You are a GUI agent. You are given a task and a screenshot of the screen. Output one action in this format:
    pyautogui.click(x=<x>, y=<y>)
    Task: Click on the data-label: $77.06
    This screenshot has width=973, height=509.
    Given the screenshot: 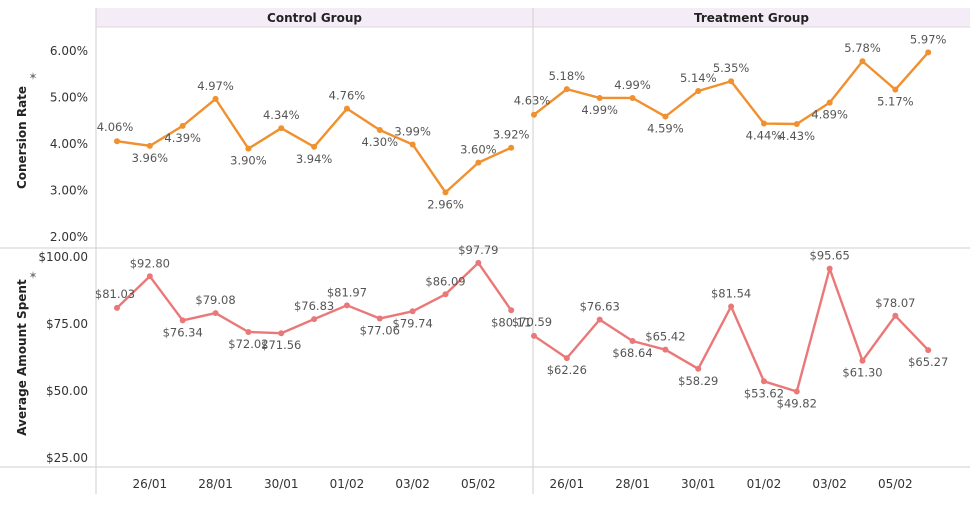 What is the action you would take?
    pyautogui.click(x=380, y=330)
    